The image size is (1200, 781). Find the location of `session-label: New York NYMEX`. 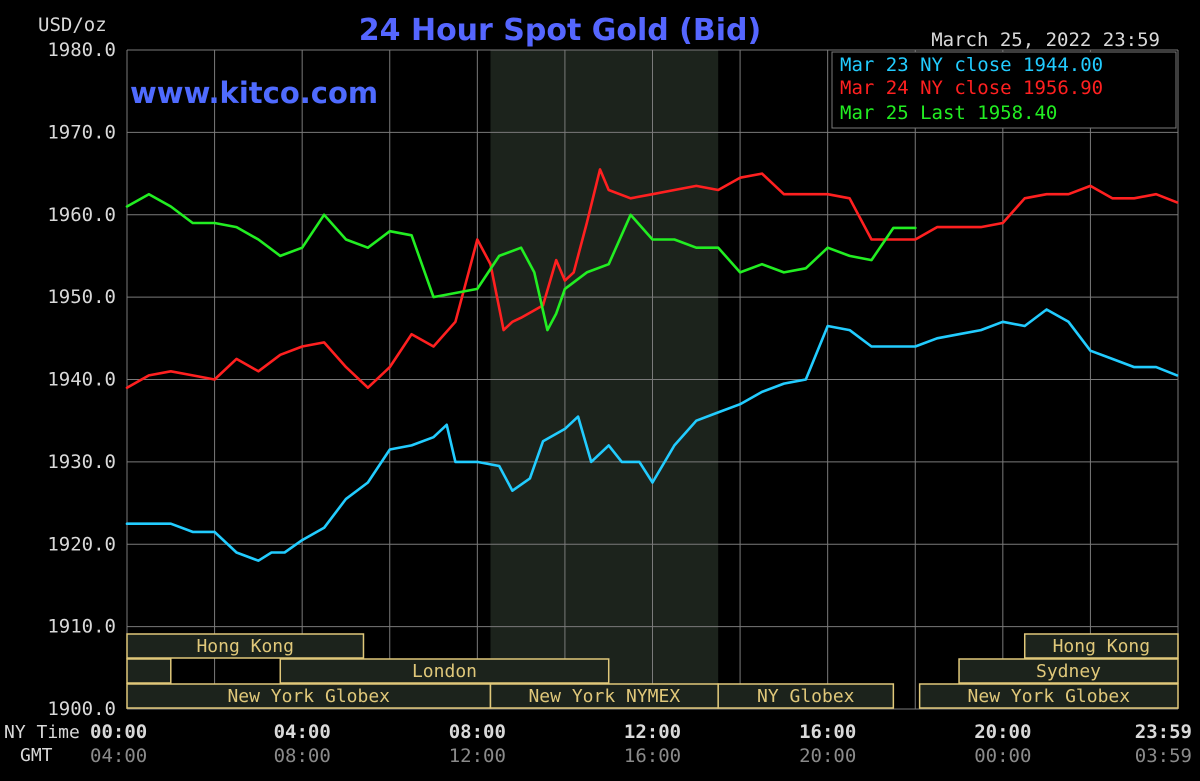

session-label: New York NYMEX is located at coordinates (604, 696).